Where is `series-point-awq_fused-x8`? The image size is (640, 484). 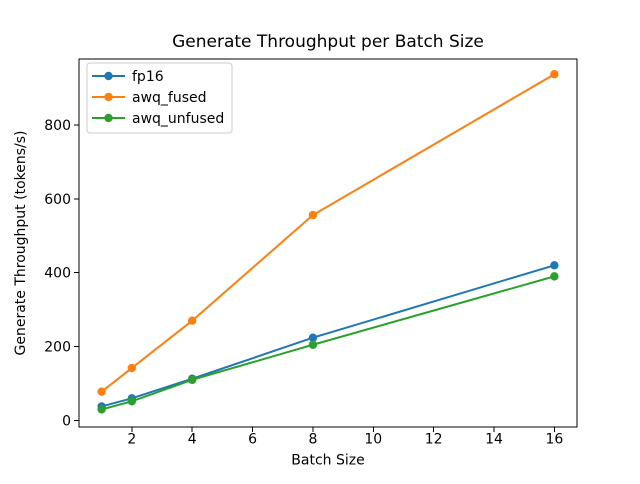
series-point-awq_fused-x8 is located at coordinates (313, 215).